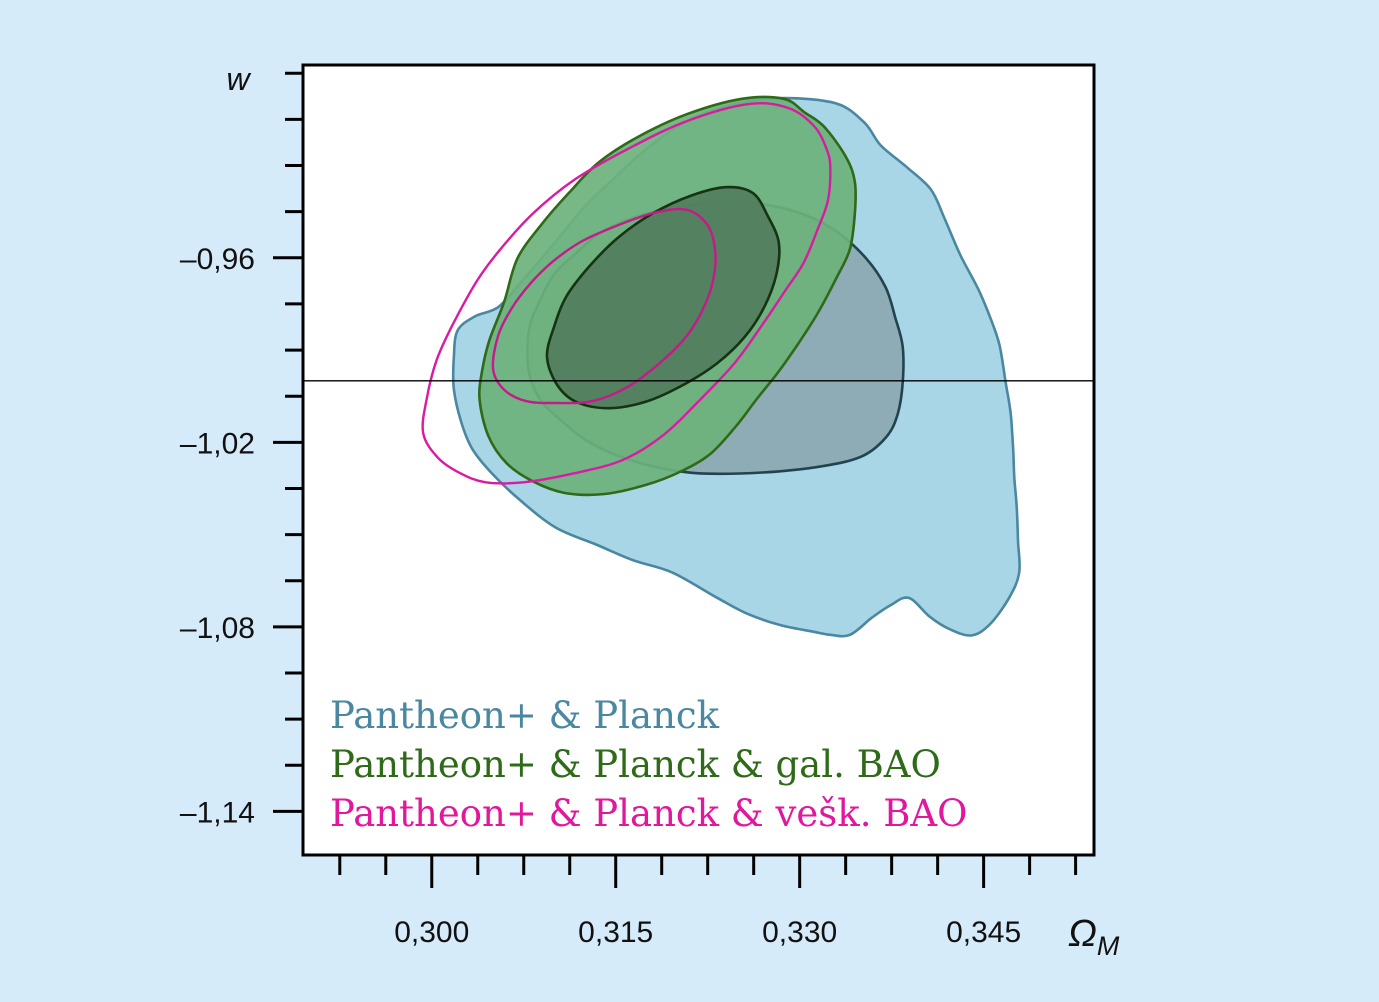  What do you see at coordinates (238, 79) in the screenshot?
I see `y-axis-label: w` at bounding box center [238, 79].